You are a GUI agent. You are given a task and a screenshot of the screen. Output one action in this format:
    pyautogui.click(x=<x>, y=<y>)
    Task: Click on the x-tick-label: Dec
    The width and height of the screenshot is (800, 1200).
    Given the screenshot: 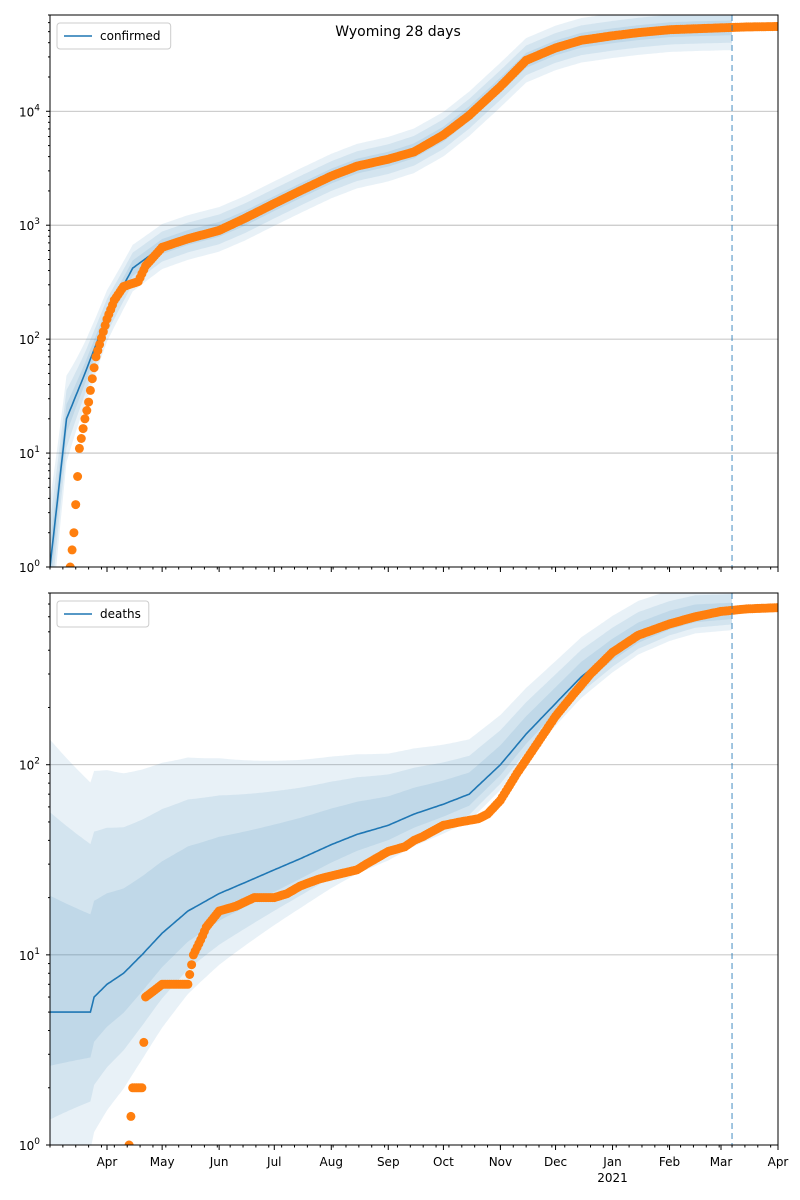 What is the action you would take?
    pyautogui.click(x=555, y=1162)
    